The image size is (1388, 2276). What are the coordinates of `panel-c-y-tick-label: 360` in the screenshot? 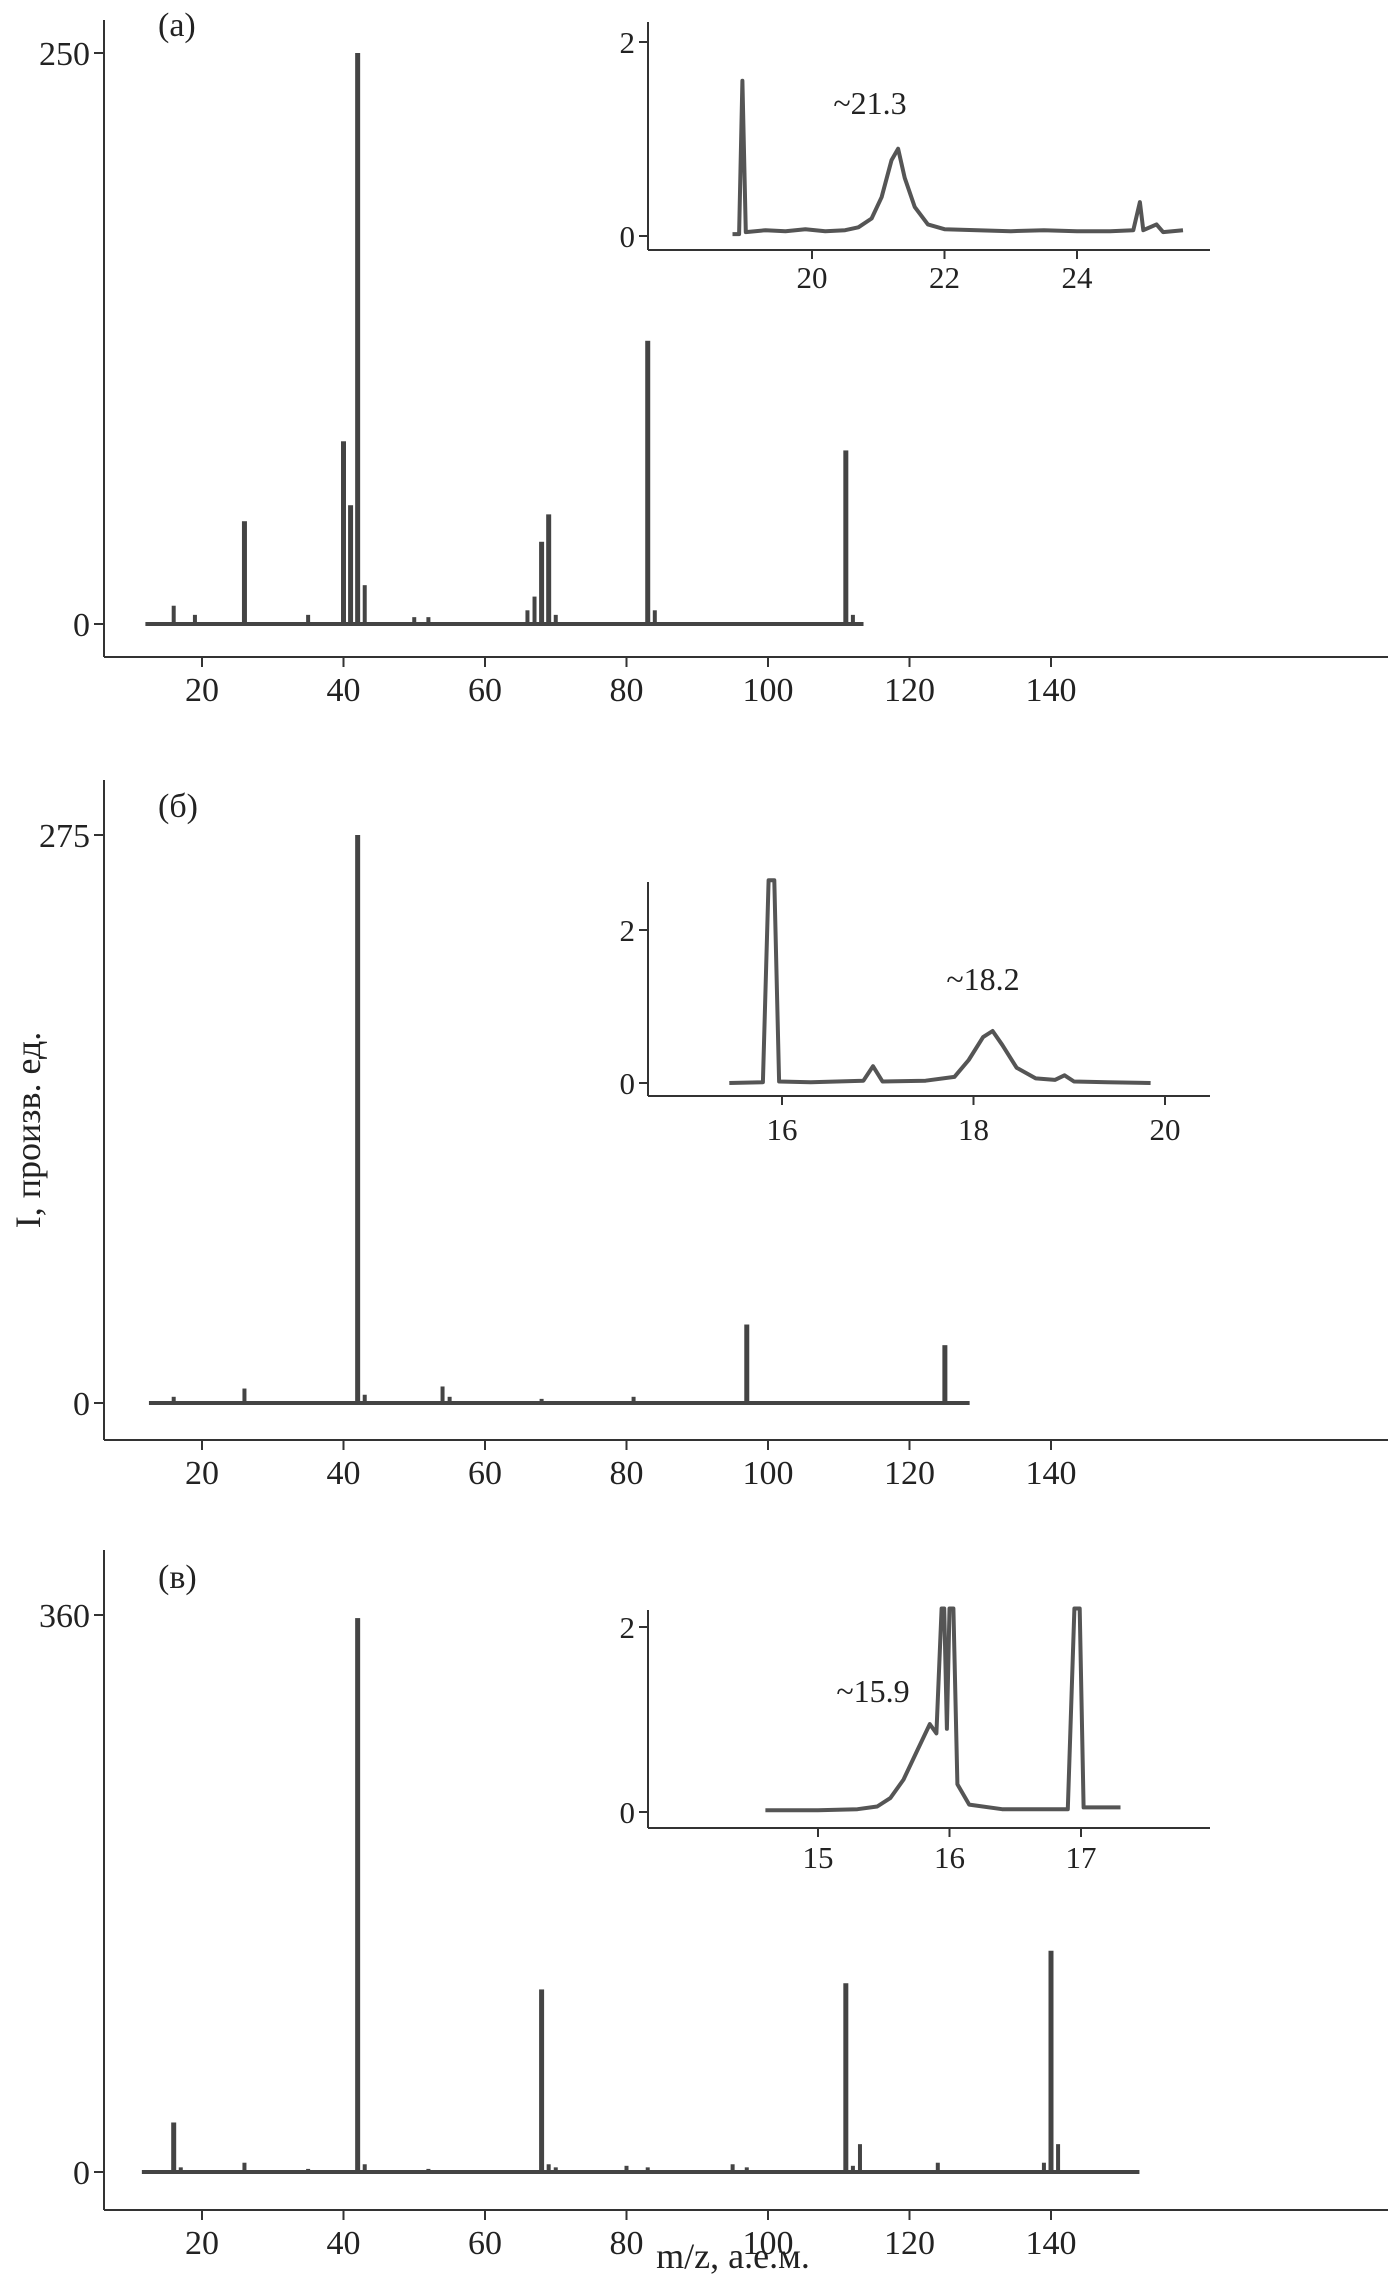 It's located at (64, 1616).